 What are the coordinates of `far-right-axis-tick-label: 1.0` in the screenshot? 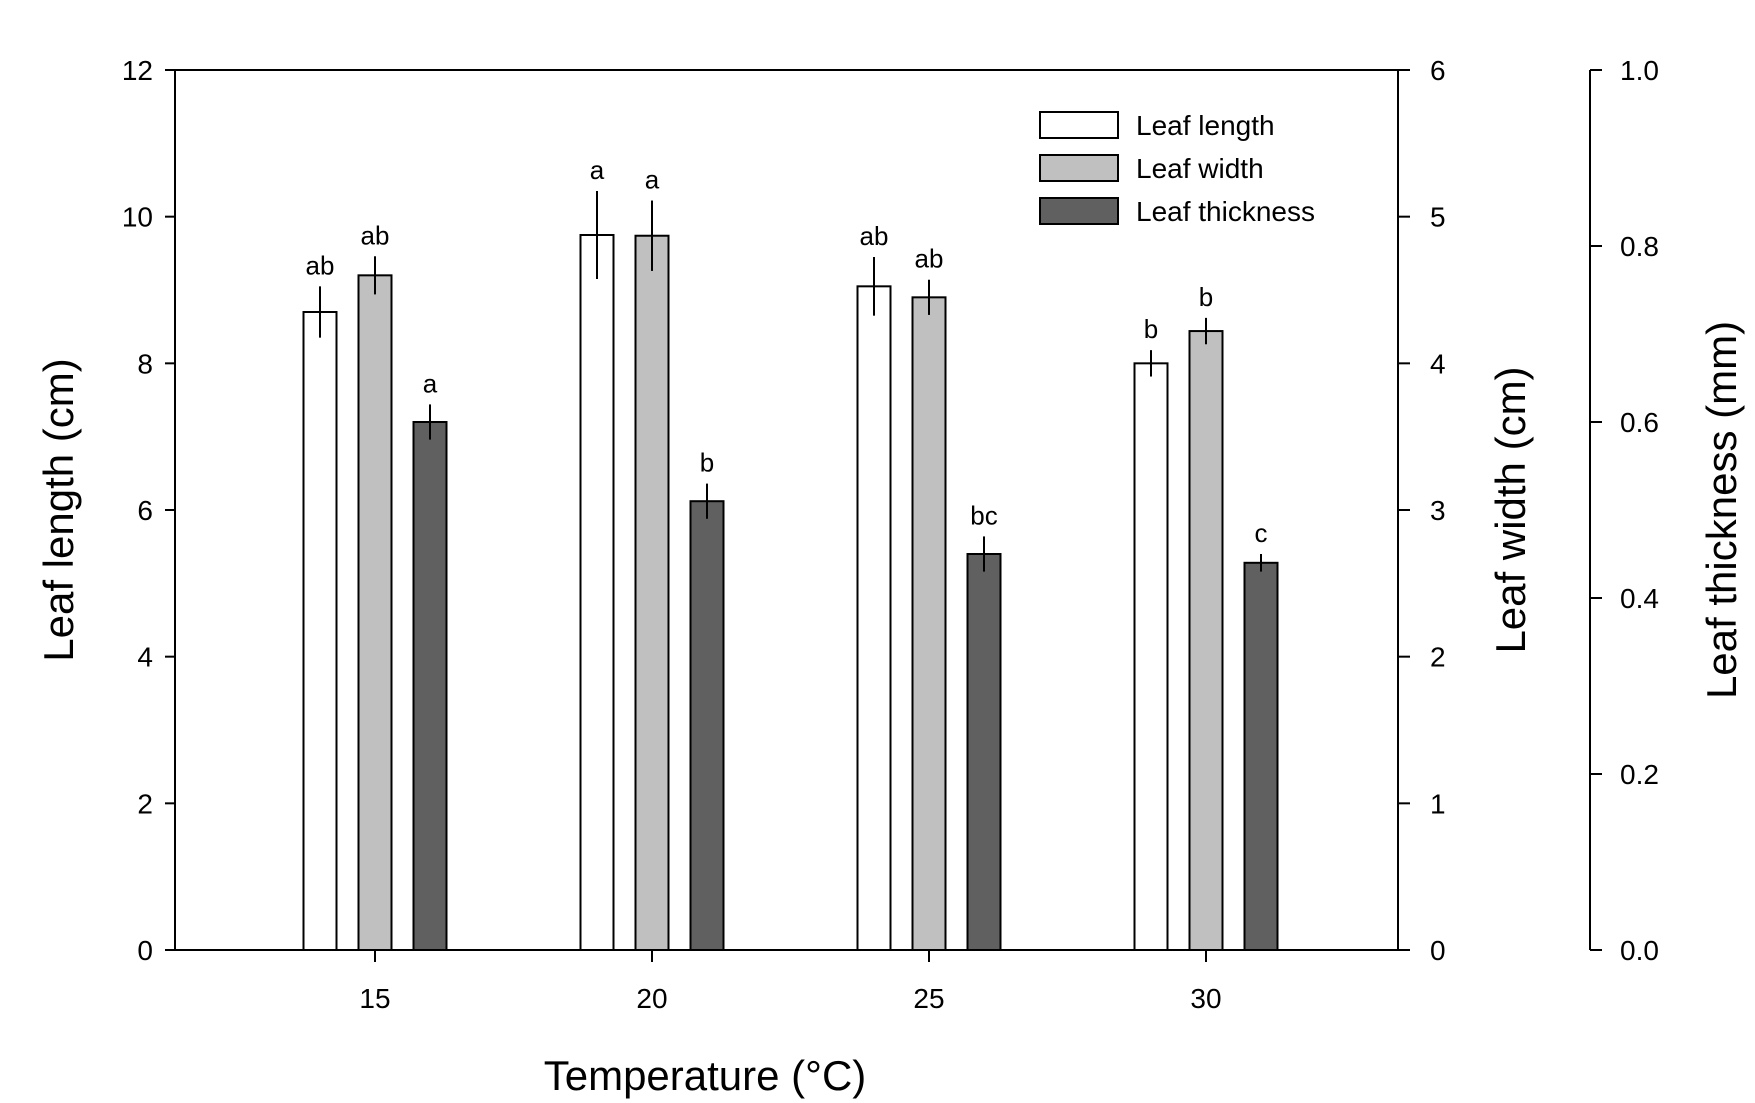 It's located at (1639, 70).